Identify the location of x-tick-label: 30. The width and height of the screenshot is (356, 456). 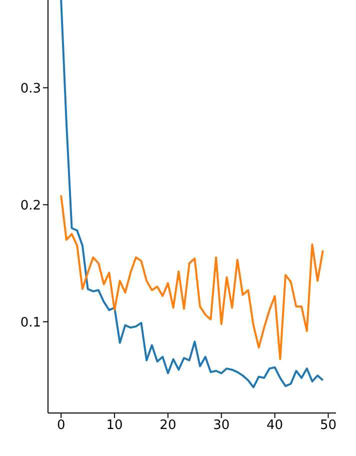
(221, 426).